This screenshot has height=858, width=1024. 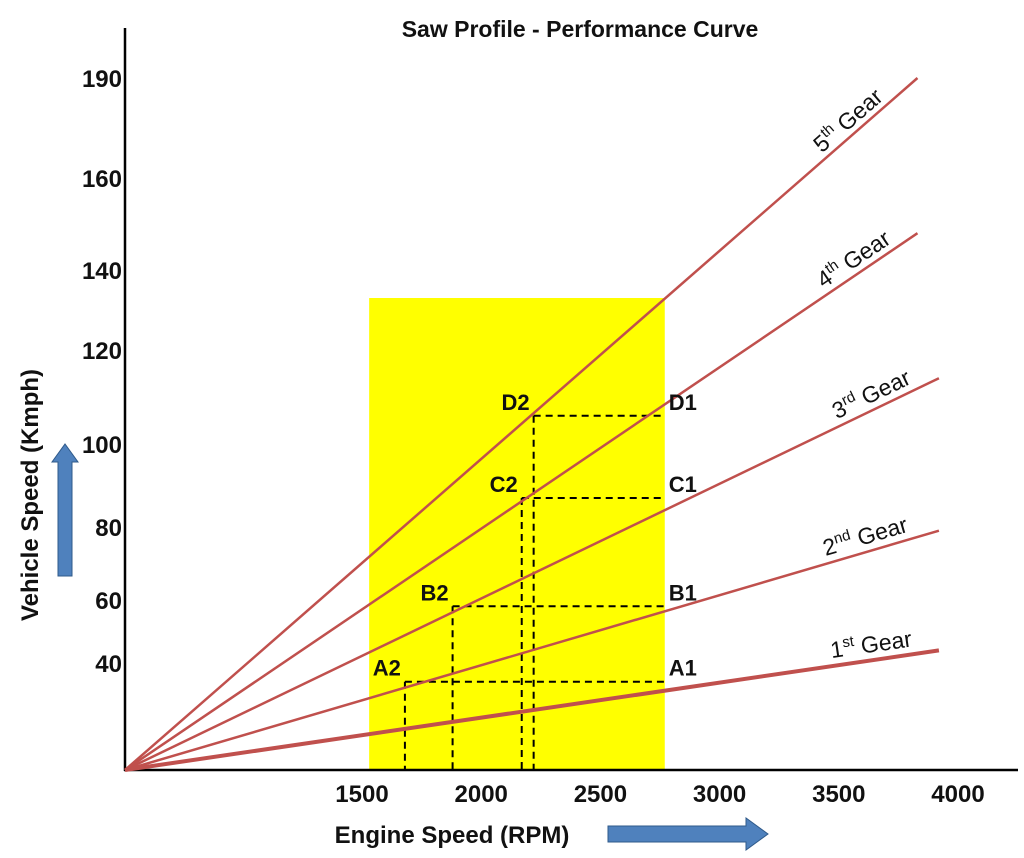 I want to click on gear-label-5: 5th Gear, so click(x=847, y=119).